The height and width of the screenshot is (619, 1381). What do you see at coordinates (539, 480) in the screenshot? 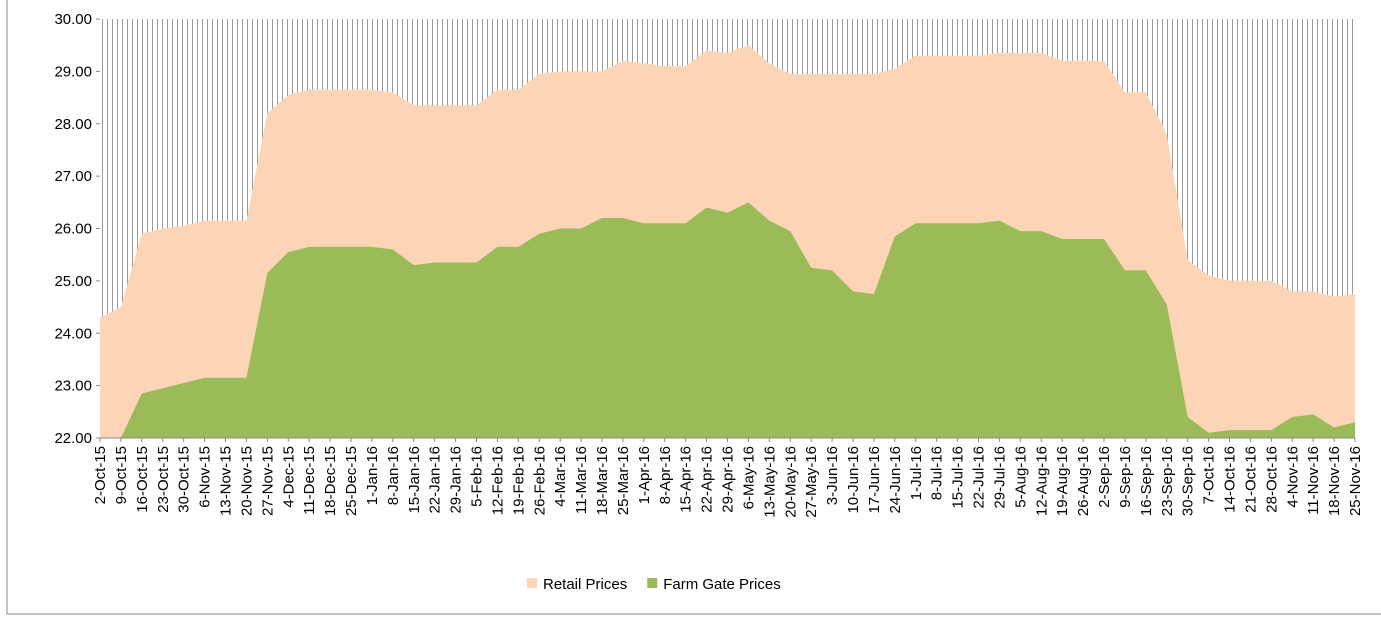
I see `x-tick-label: 26-Feb-16` at bounding box center [539, 480].